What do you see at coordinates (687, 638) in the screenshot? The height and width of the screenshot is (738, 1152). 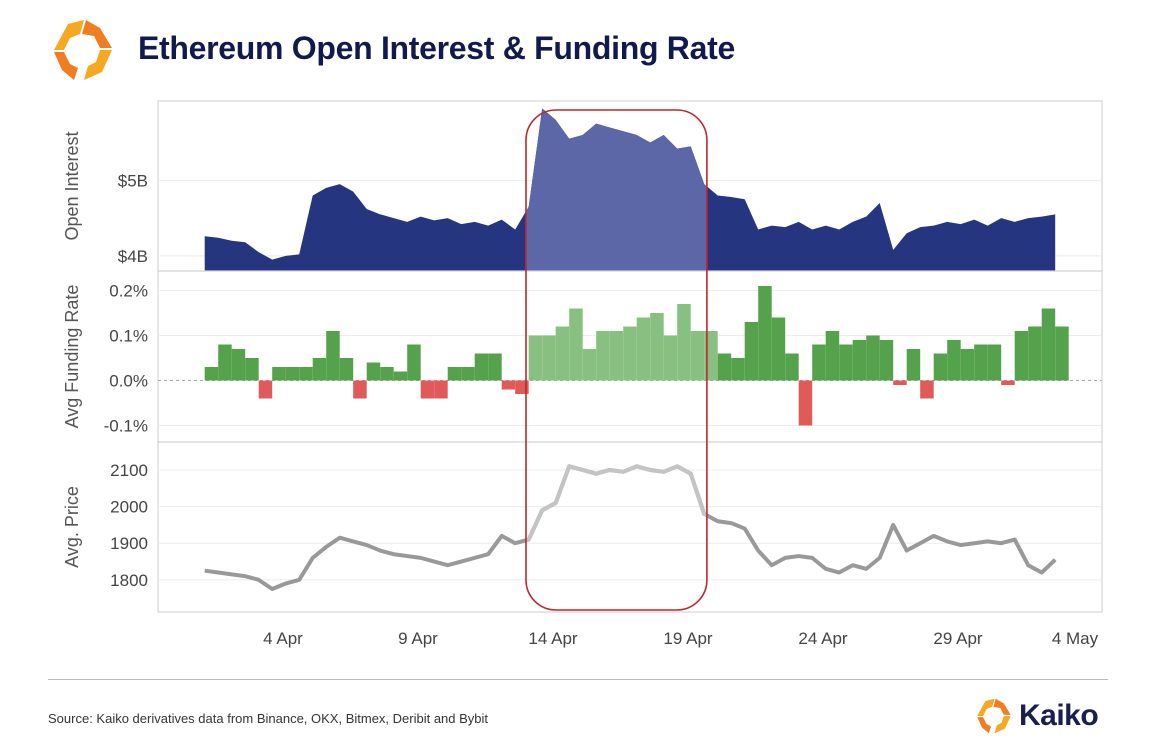 I see `x-tick-label: 19 Apr` at bounding box center [687, 638].